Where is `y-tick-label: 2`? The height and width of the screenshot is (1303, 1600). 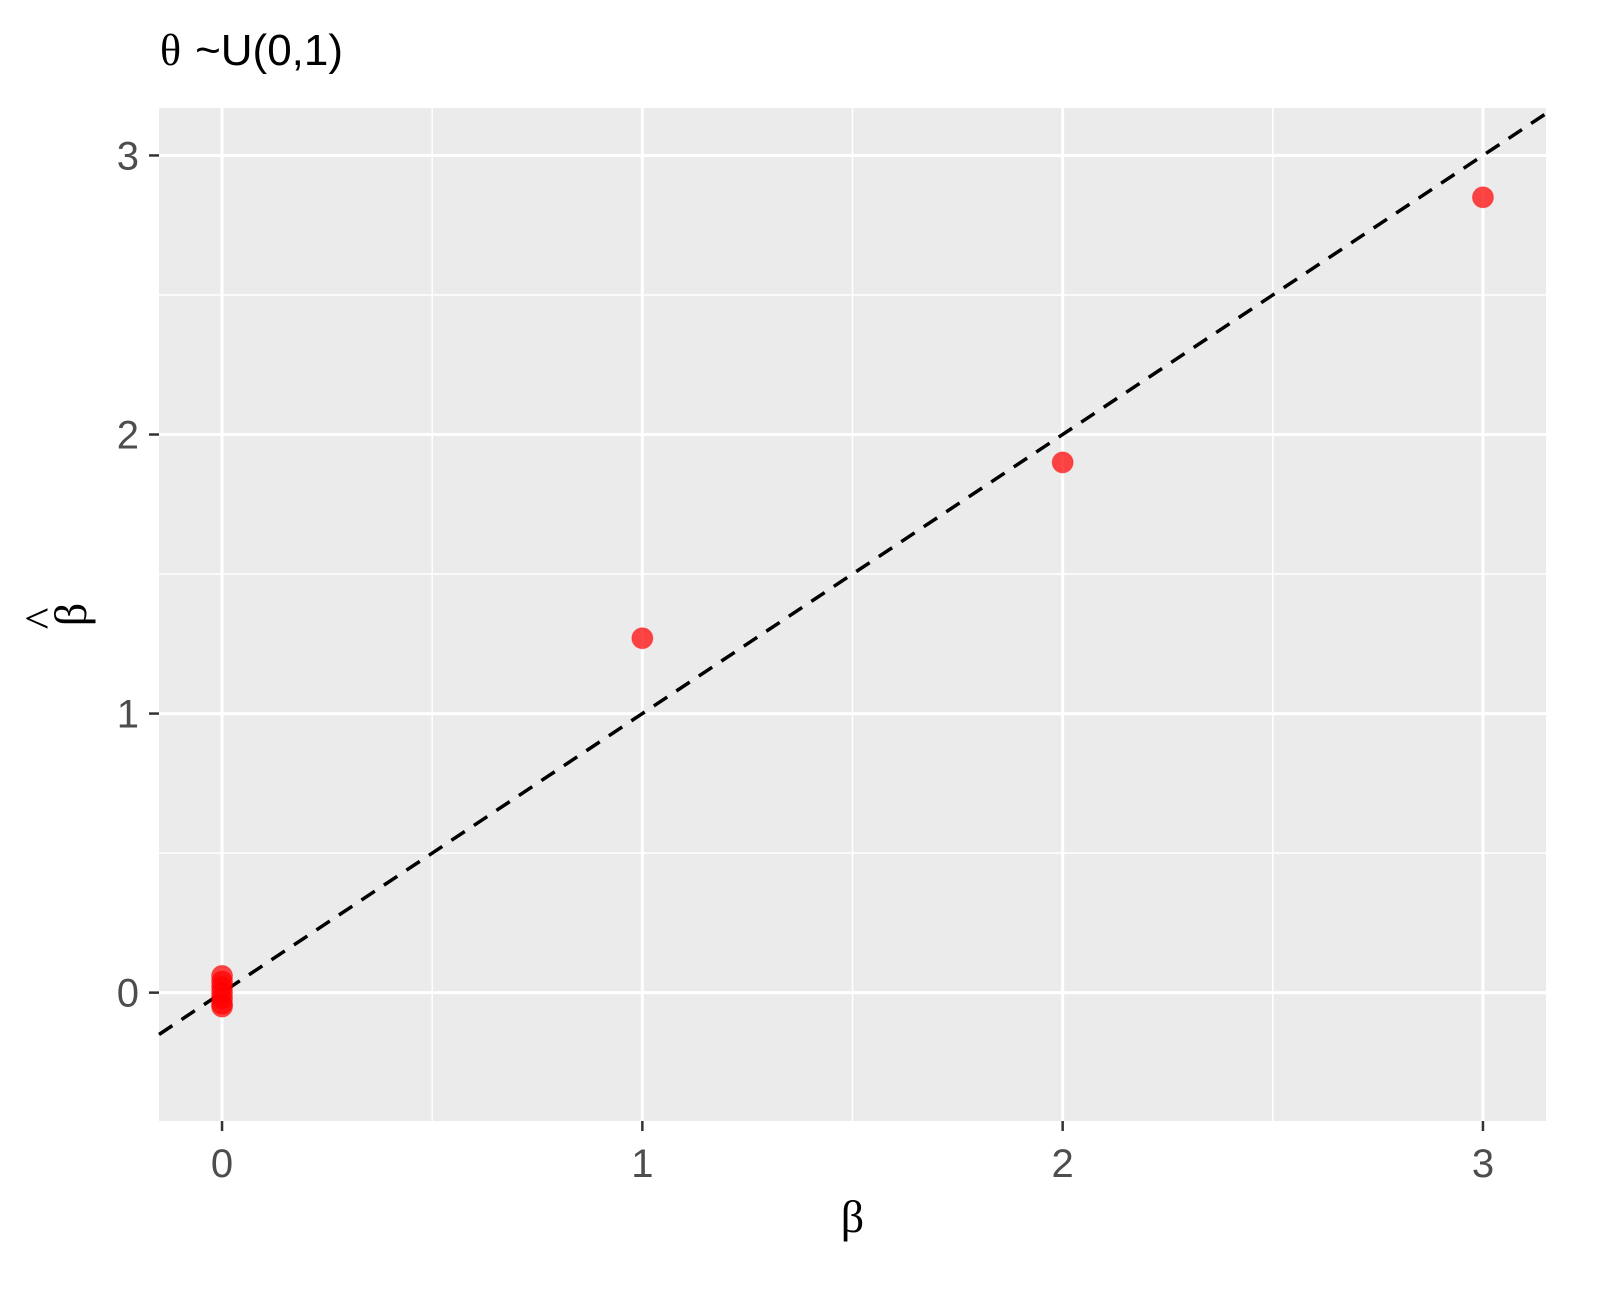 y-tick-label: 2 is located at coordinates (128, 436).